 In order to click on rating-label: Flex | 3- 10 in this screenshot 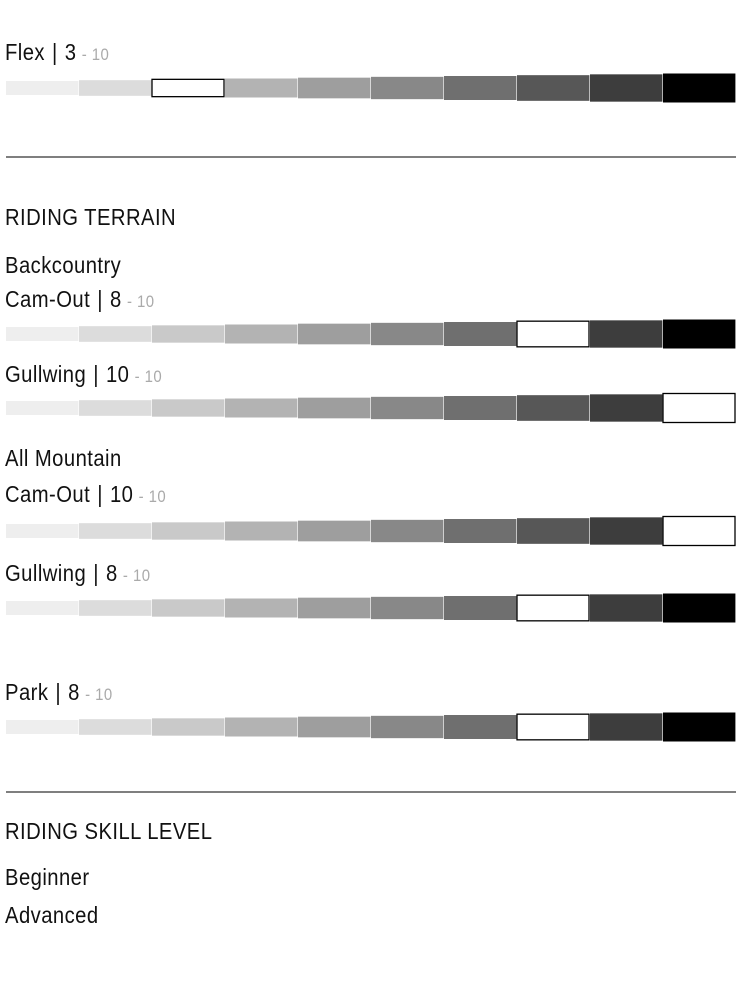, I will do `click(60, 53)`.